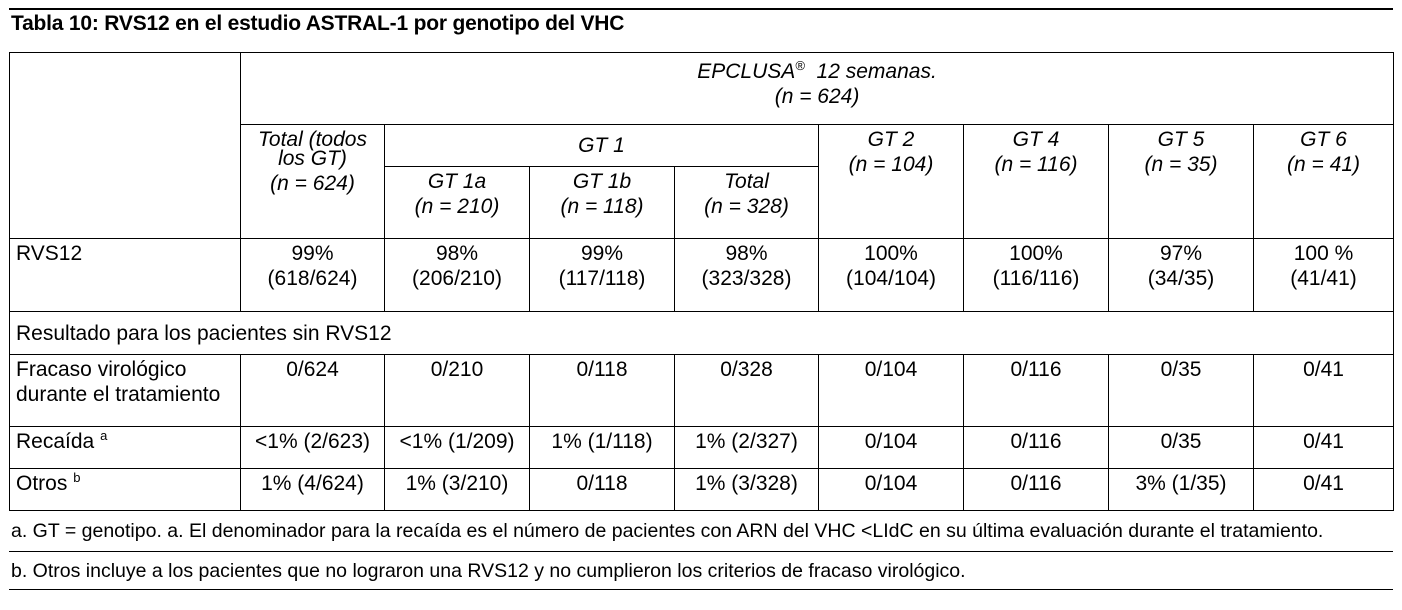 This screenshot has height=610, width=1402. Describe the element at coordinates (312, 489) in the screenshot. I see `cell-otros-total: 1% (4/624)` at that location.